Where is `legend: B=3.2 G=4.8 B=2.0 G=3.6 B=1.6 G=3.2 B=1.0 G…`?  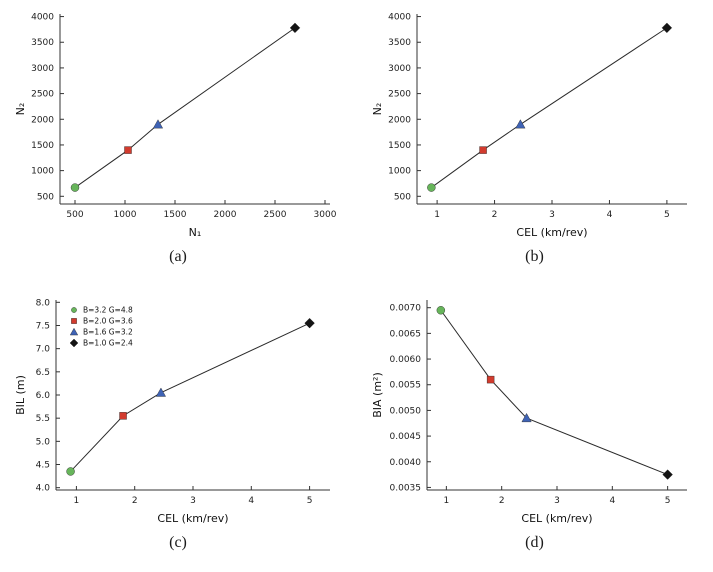
legend: B=3.2 G=4.8 B=2.0 G=3.6 B=1.6 G=3.2 B=1.0 G… is located at coordinates (101, 327).